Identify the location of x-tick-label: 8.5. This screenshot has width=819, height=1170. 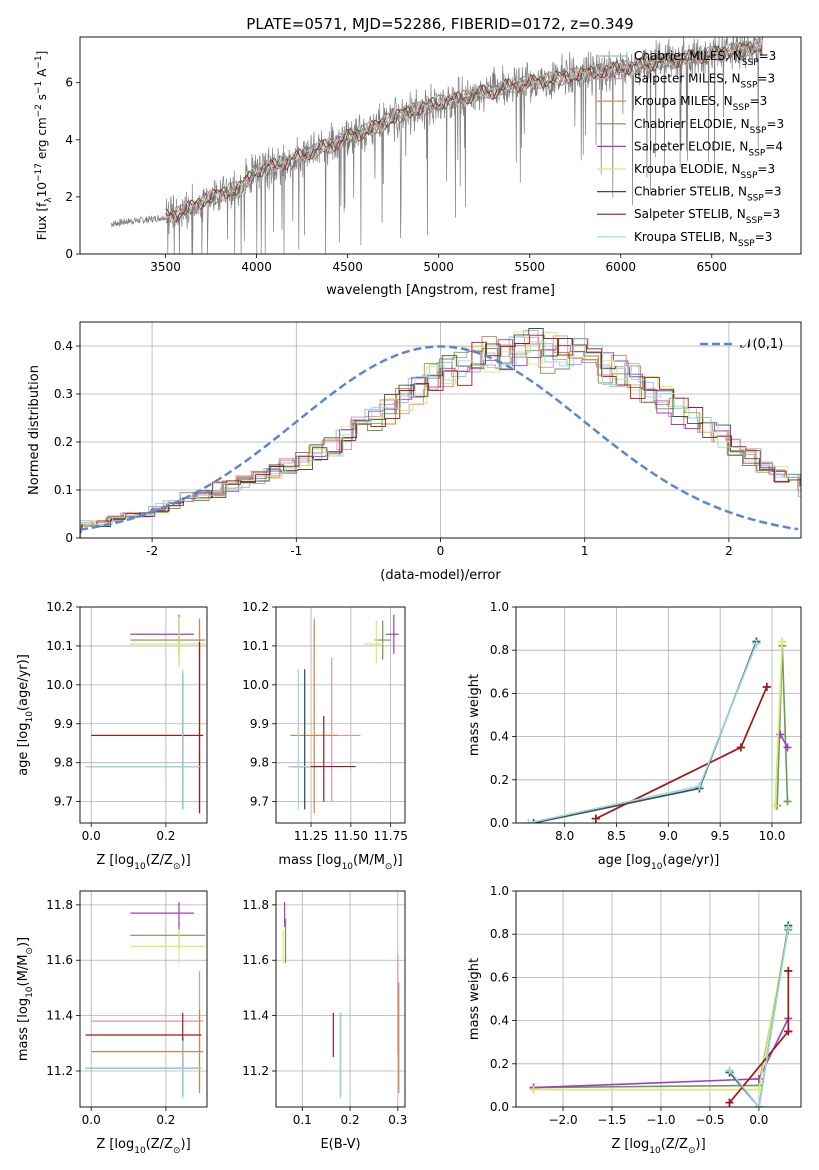
(616, 836).